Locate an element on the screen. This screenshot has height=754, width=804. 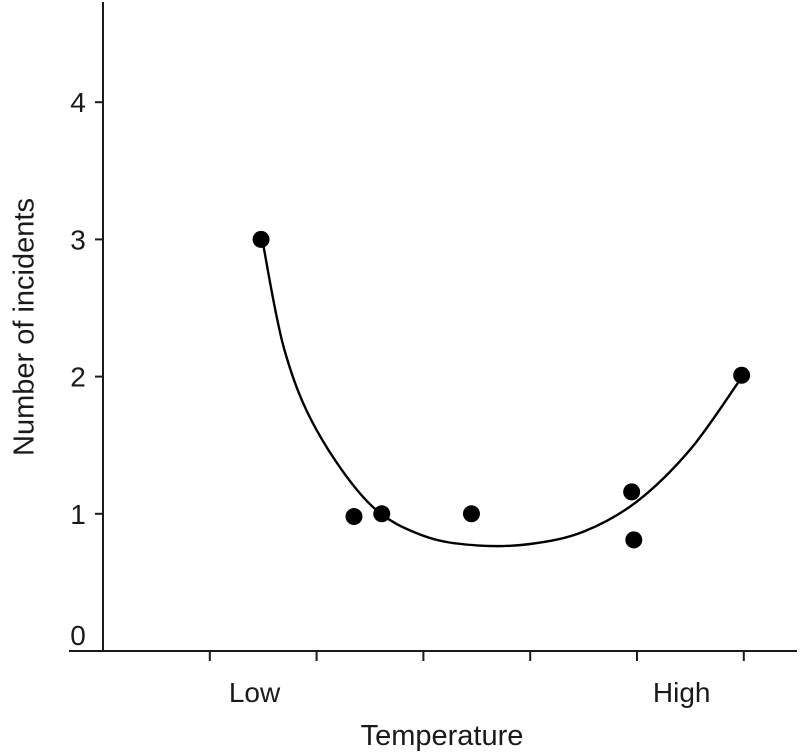
x-tick-label: High is located at coordinates (682, 692).